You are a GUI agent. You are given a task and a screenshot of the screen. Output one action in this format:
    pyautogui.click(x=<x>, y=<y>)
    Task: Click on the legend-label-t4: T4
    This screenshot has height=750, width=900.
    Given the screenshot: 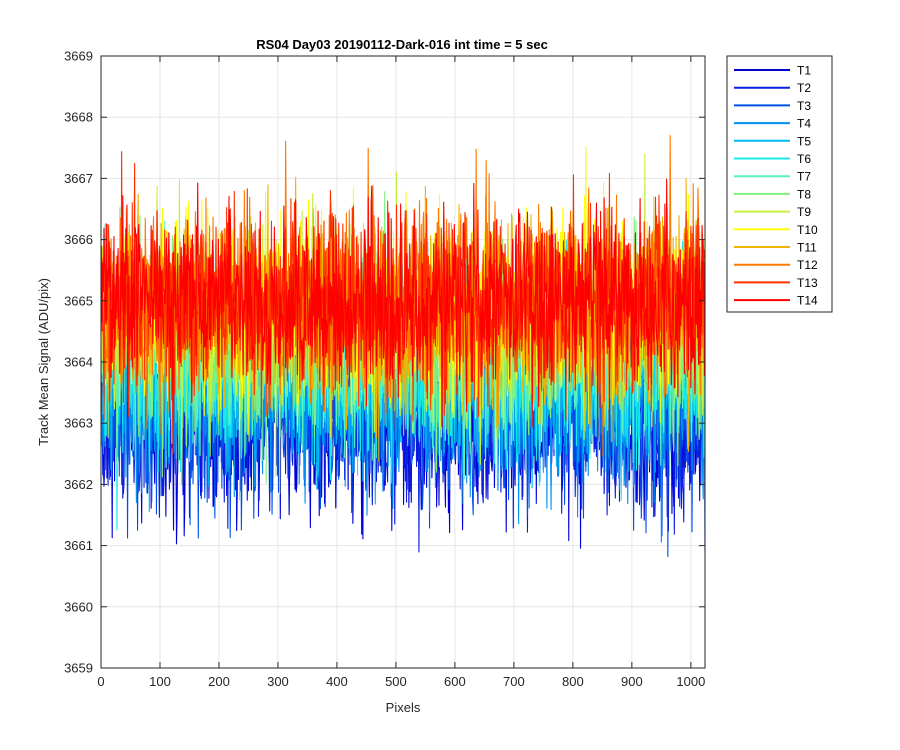 What is the action you would take?
    pyautogui.click(x=804, y=124)
    